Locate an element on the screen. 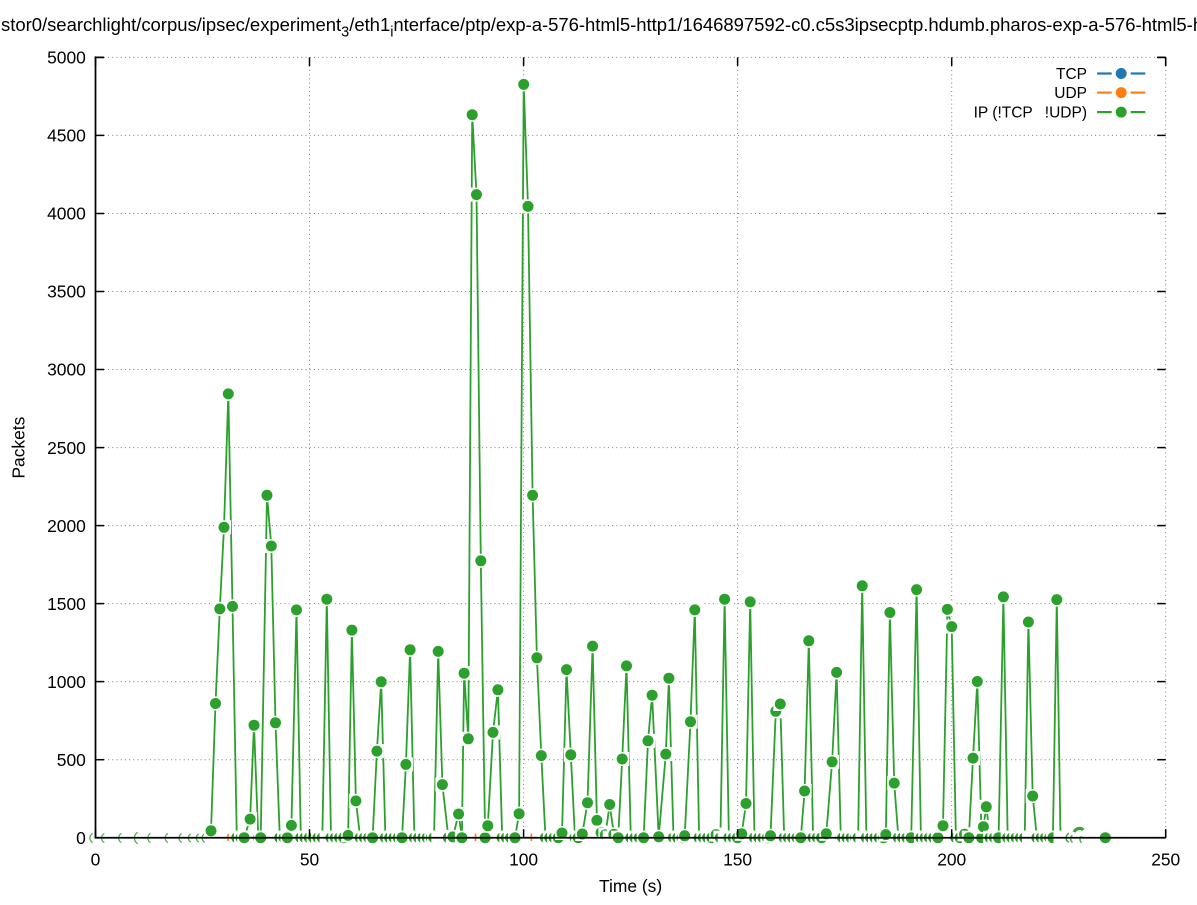 The image size is (1197, 905). svg-text: 150 is located at coordinates (737, 860).